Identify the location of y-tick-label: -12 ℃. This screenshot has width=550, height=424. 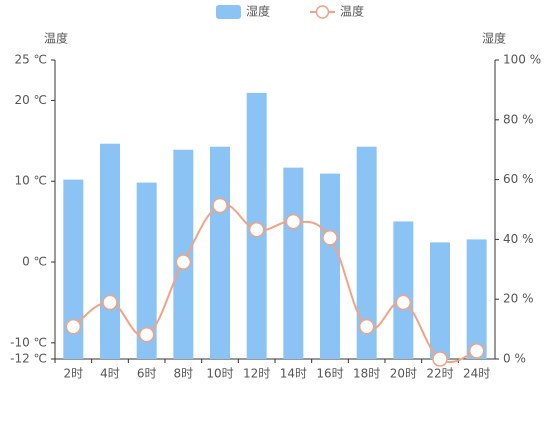
(28, 359).